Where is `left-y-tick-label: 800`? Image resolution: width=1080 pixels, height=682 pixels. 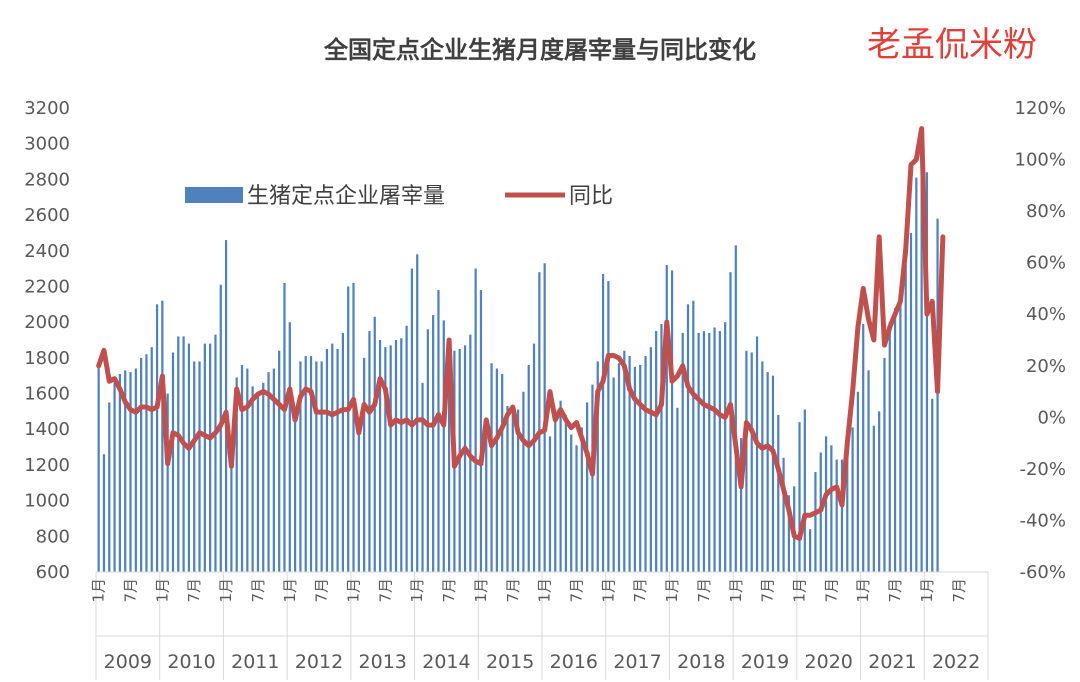
left-y-tick-label: 800 is located at coordinates (53, 536).